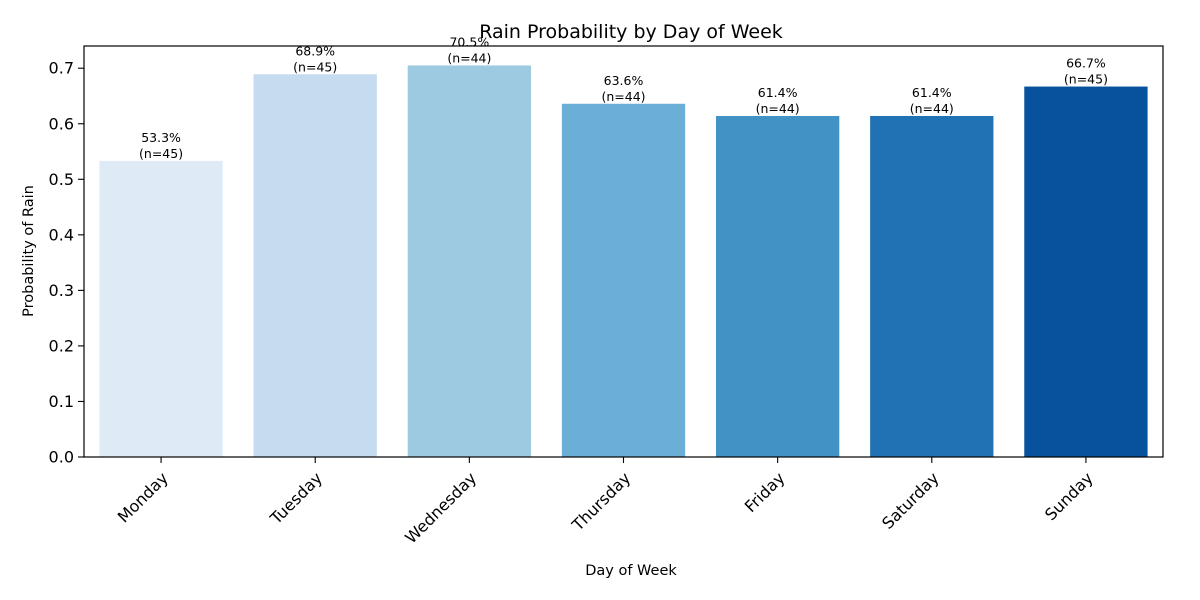 The width and height of the screenshot is (1200, 600). I want to click on bar-percent-label-friday: 61.4%, so click(778, 92).